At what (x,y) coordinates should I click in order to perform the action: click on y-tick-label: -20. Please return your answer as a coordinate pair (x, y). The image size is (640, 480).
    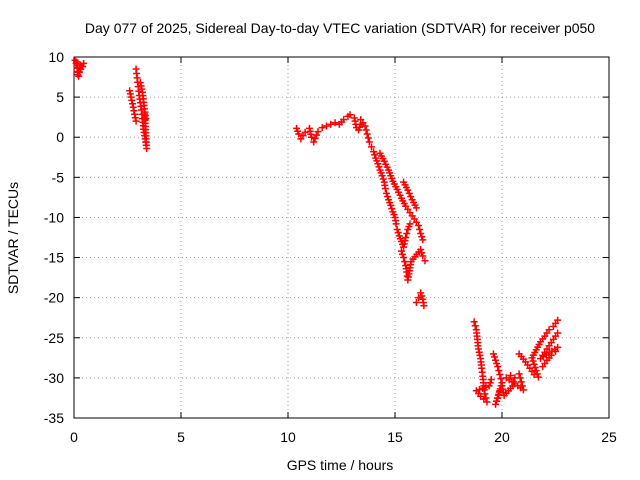
    Looking at the image, I should click on (54, 298).